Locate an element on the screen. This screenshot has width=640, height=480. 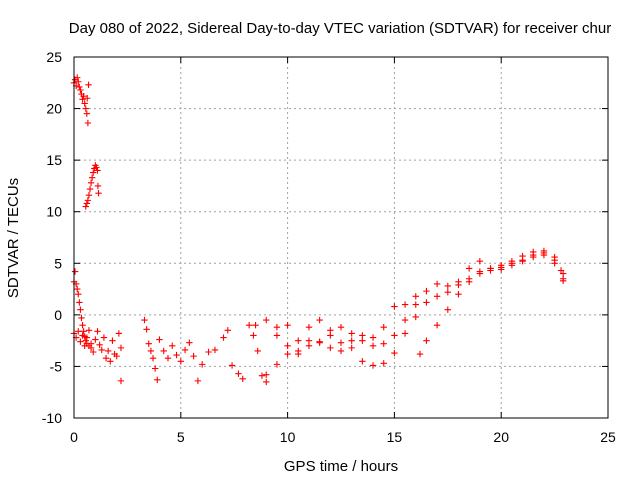
y-tick-label: -5 is located at coordinates (56, 366).